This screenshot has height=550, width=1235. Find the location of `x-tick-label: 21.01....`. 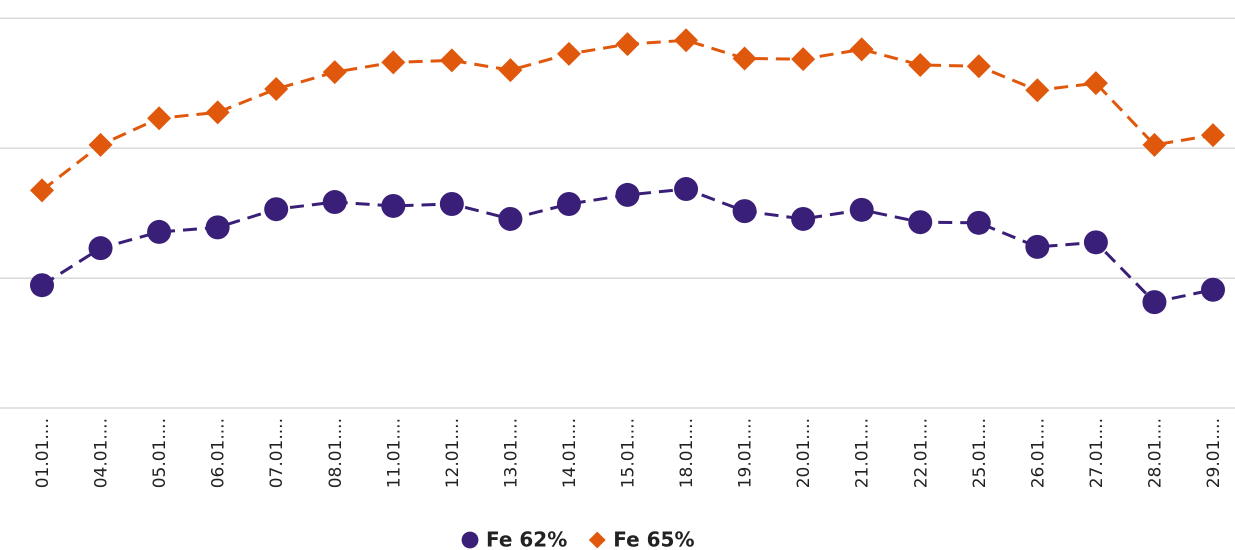

x-tick-label: 21.01.... is located at coordinates (863, 453).